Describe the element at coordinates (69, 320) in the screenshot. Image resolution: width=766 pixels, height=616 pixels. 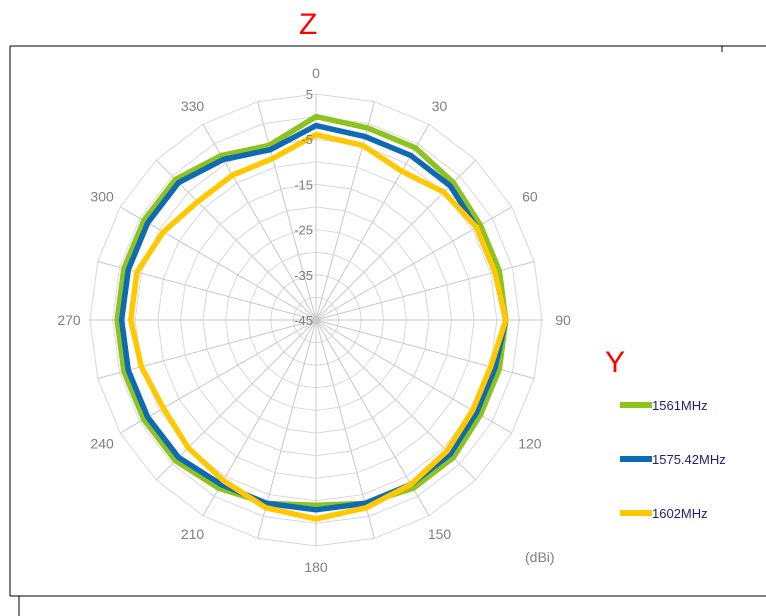
I see `angle-tick-label: 270` at that location.